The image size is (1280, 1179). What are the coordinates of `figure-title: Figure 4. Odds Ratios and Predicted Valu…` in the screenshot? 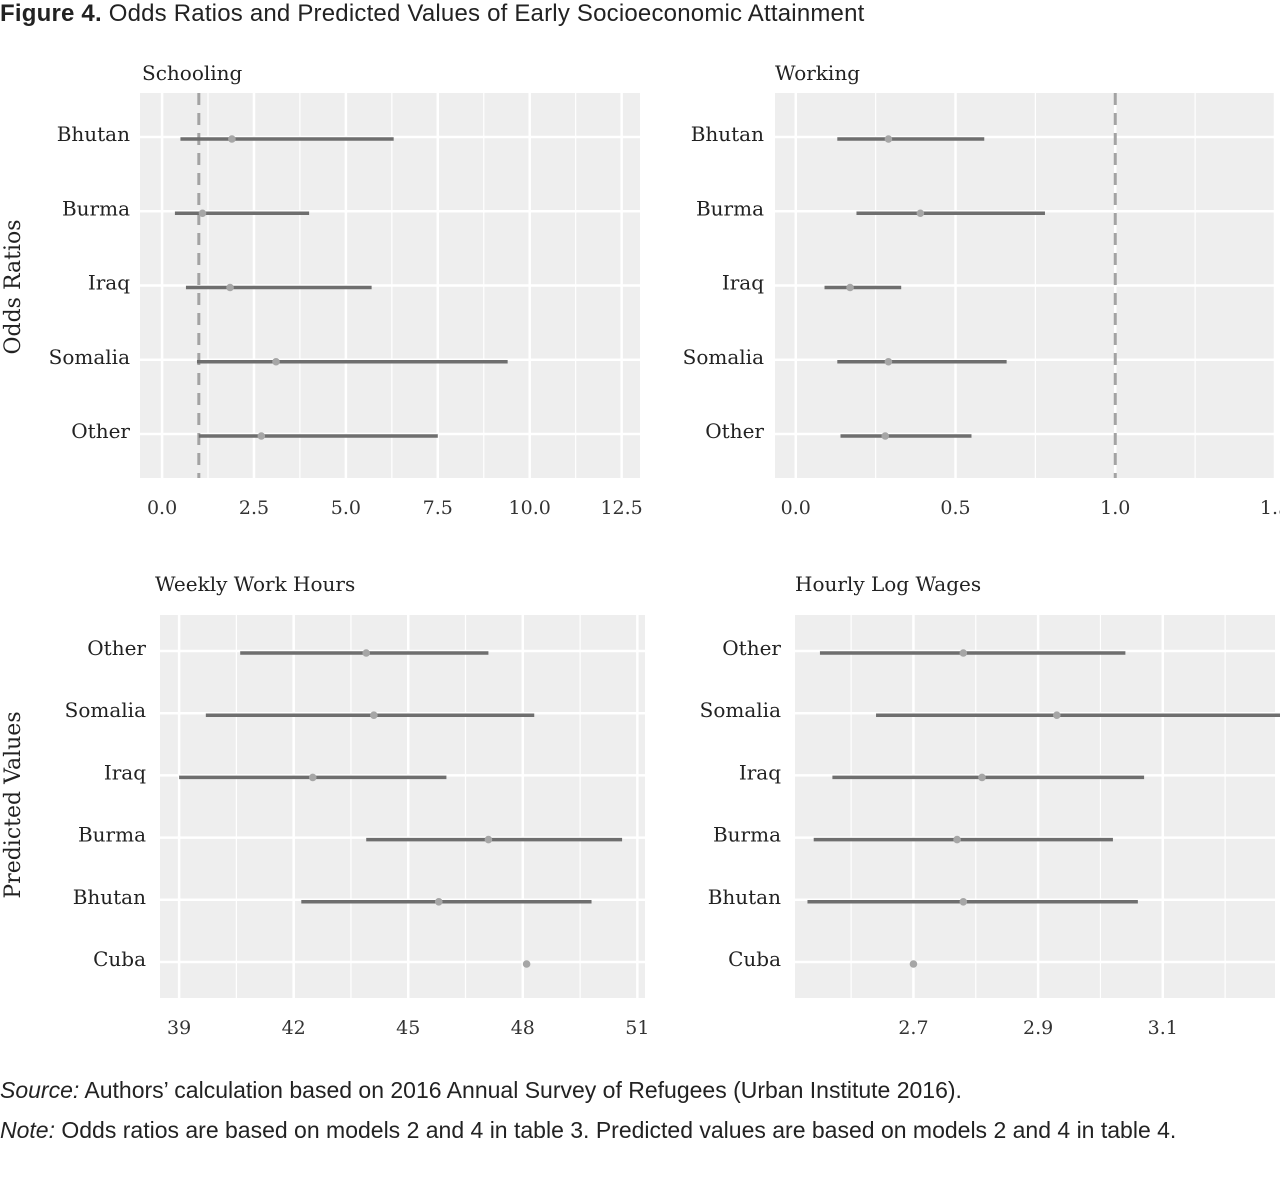 It's located at (432, 14).